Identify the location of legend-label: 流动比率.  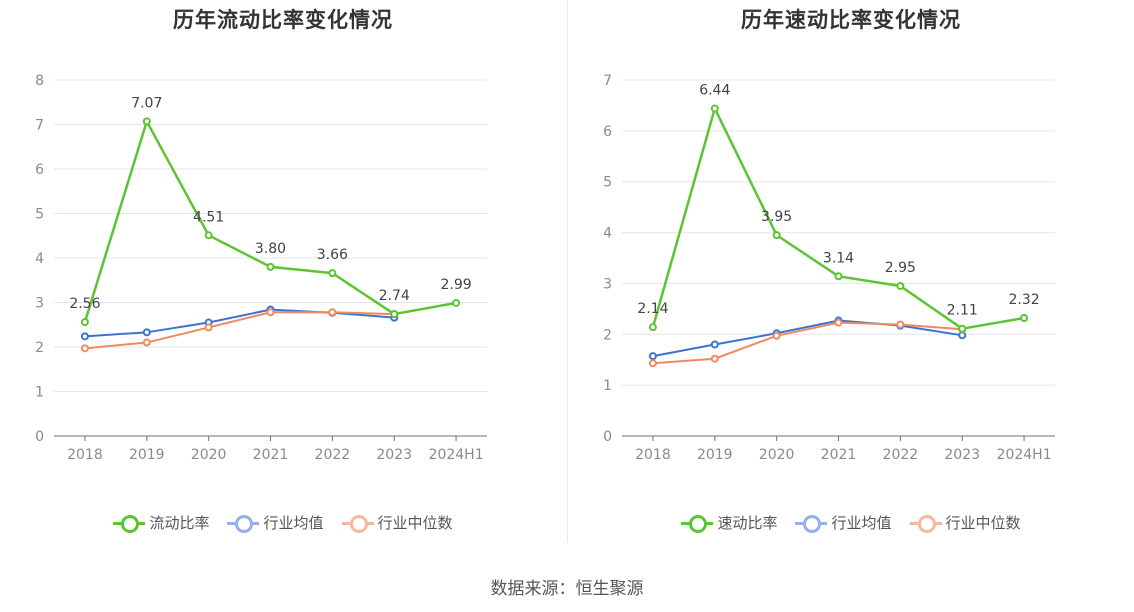
(179, 523).